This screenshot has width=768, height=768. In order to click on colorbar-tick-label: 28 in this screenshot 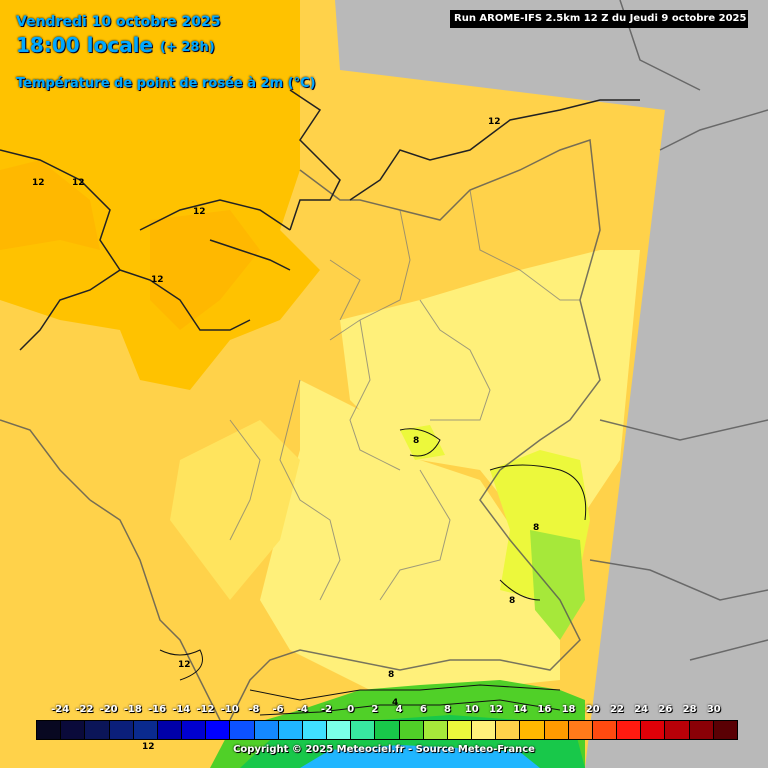, I will do `click(689, 709)`.